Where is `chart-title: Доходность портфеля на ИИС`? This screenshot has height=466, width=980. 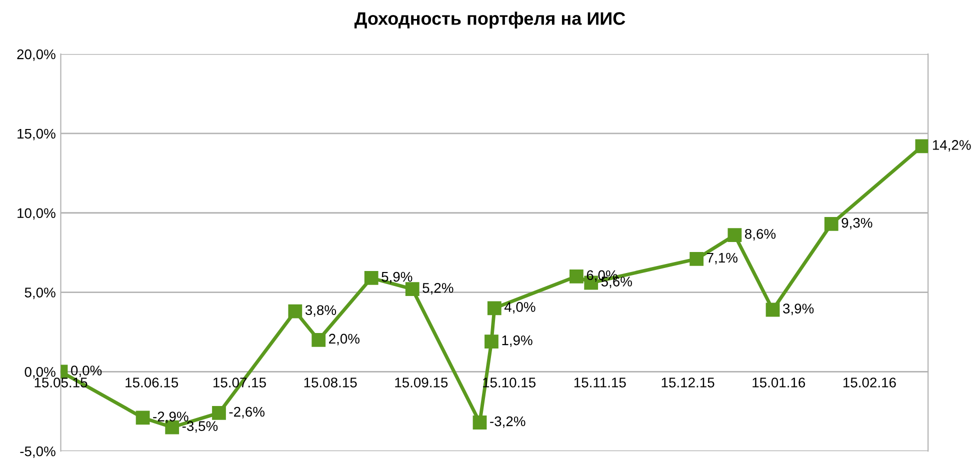 chart-title: Доходность портфеля на ИИС is located at coordinates (490, 20).